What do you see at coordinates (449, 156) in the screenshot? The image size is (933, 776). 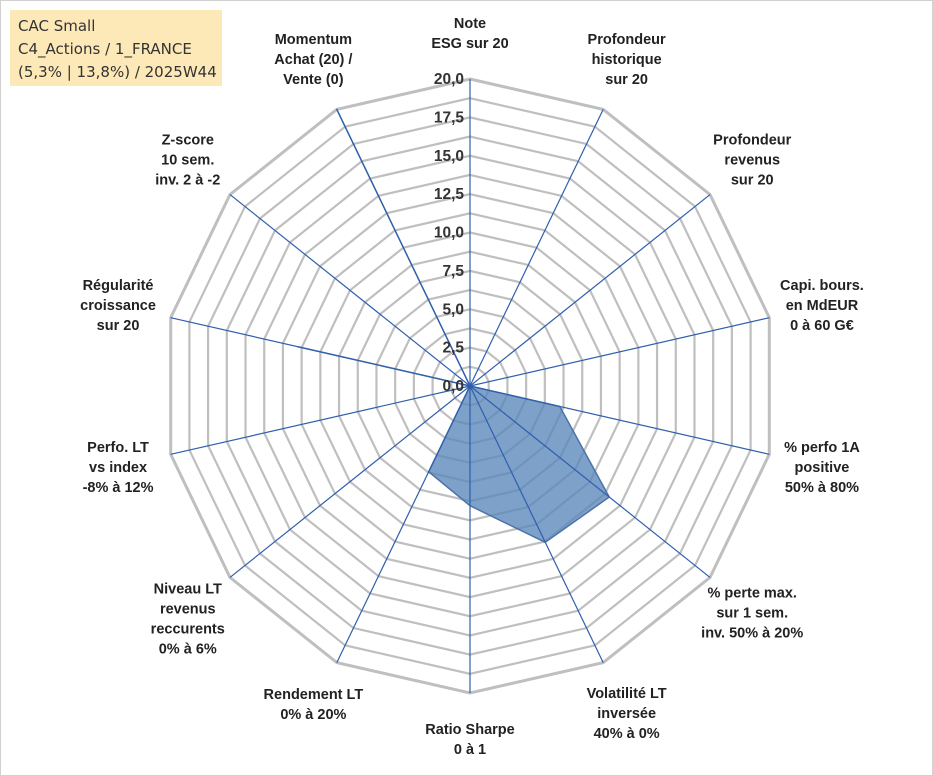 I see `tick-label: 15,0` at bounding box center [449, 156].